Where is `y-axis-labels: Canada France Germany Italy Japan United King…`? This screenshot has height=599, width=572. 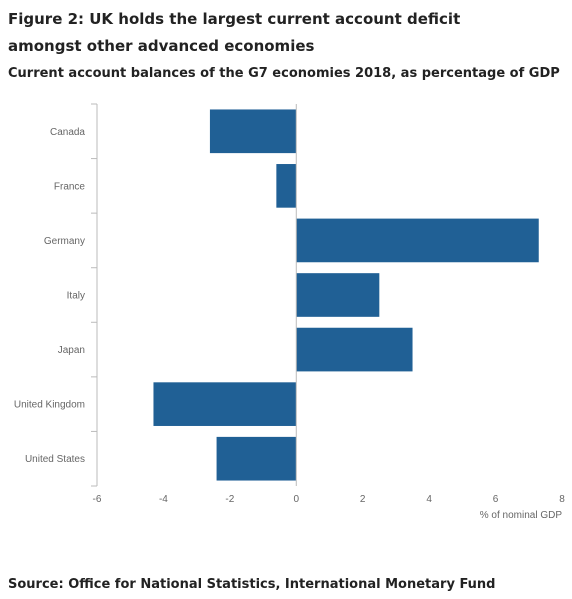
y-axis-labels: Canada France Germany Italy Japan United King… is located at coordinates (50, 296).